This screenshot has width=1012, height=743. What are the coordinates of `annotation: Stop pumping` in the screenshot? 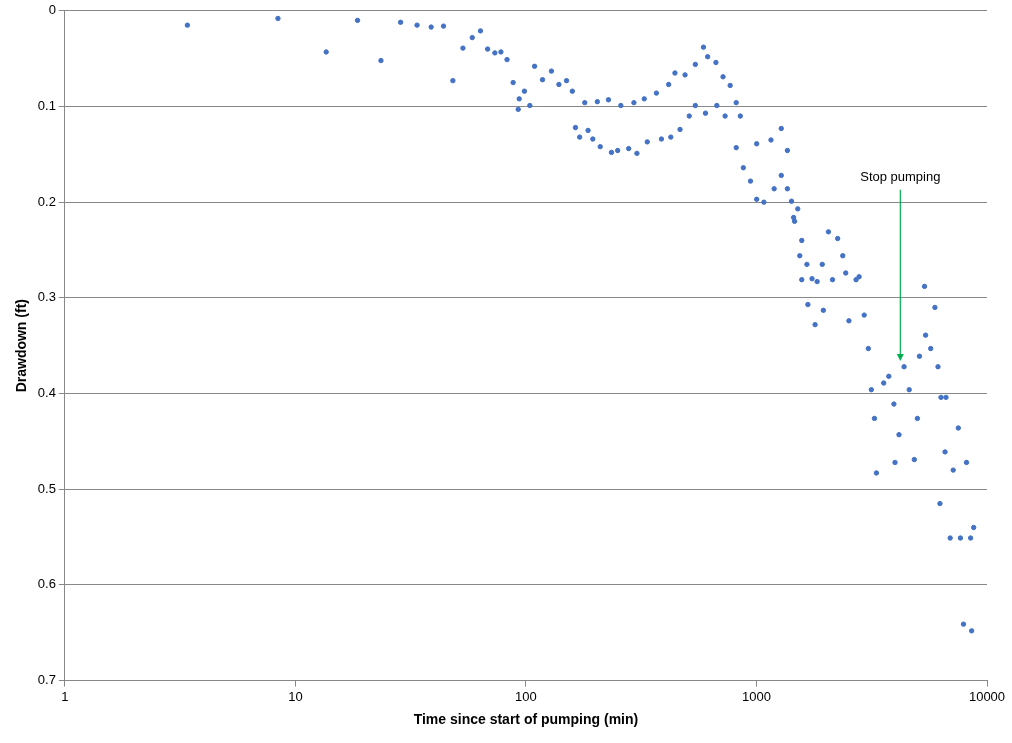 It's located at (900, 176).